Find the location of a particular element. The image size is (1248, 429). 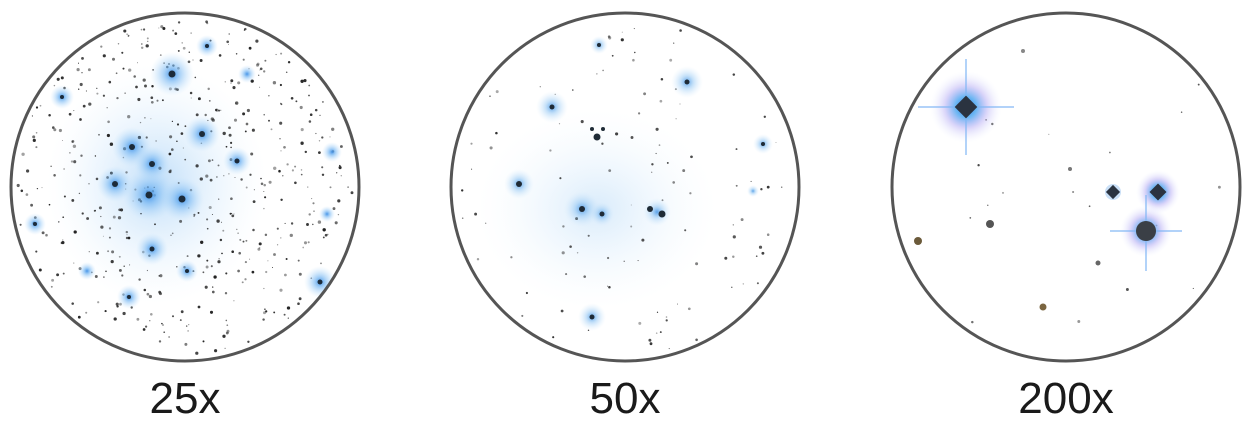

magnification-label-50x: 50x is located at coordinates (625, 398).